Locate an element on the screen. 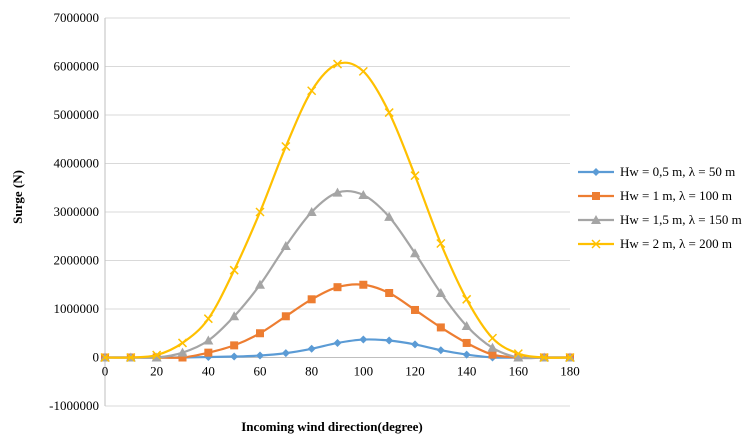  legend-item: Hw = 1 m, λ = 100 m is located at coordinates (655, 195).